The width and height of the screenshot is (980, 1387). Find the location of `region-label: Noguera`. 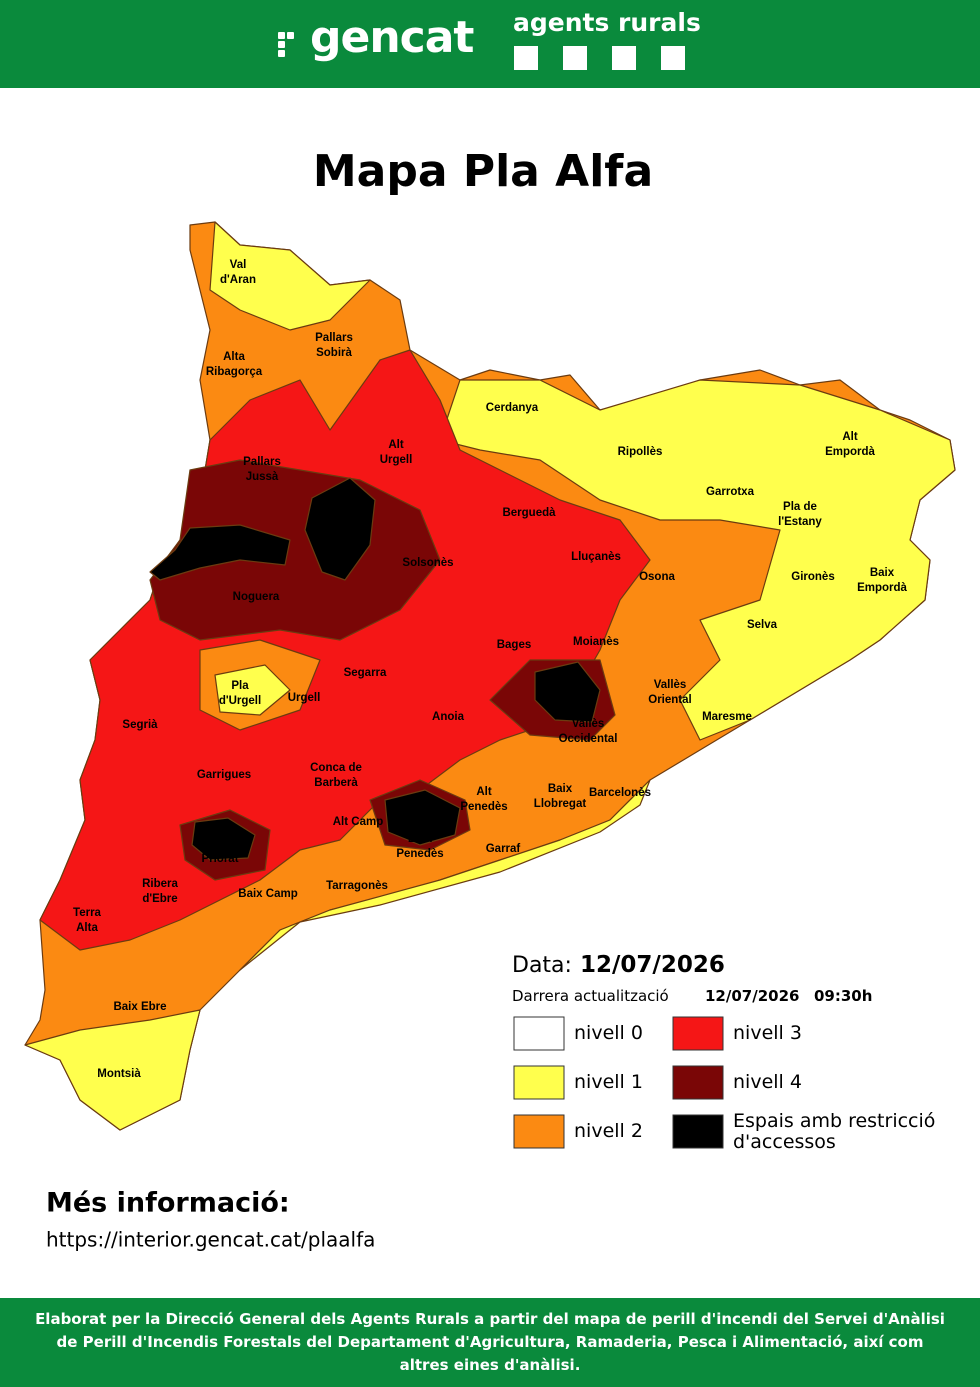

region-label: Noguera is located at coordinates (256, 597).